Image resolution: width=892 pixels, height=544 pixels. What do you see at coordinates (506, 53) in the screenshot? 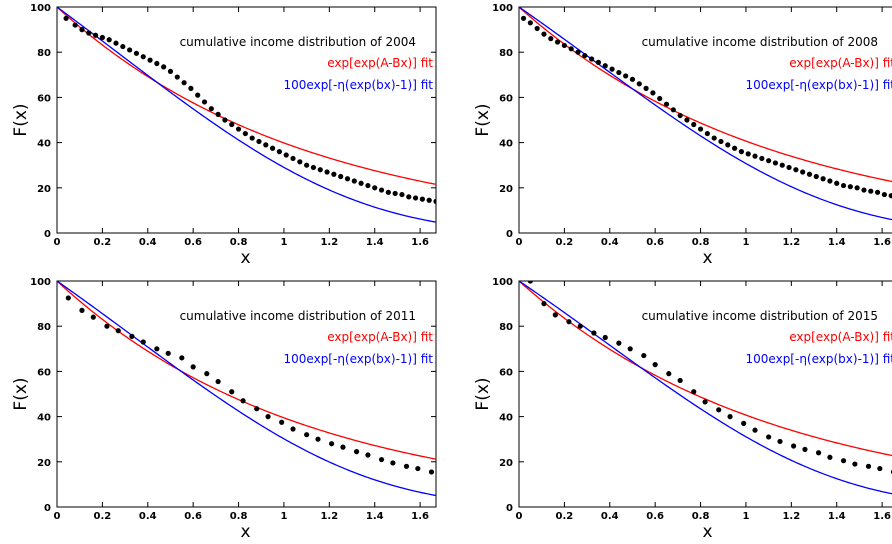
I see `y-tick-label: 80` at bounding box center [506, 53].